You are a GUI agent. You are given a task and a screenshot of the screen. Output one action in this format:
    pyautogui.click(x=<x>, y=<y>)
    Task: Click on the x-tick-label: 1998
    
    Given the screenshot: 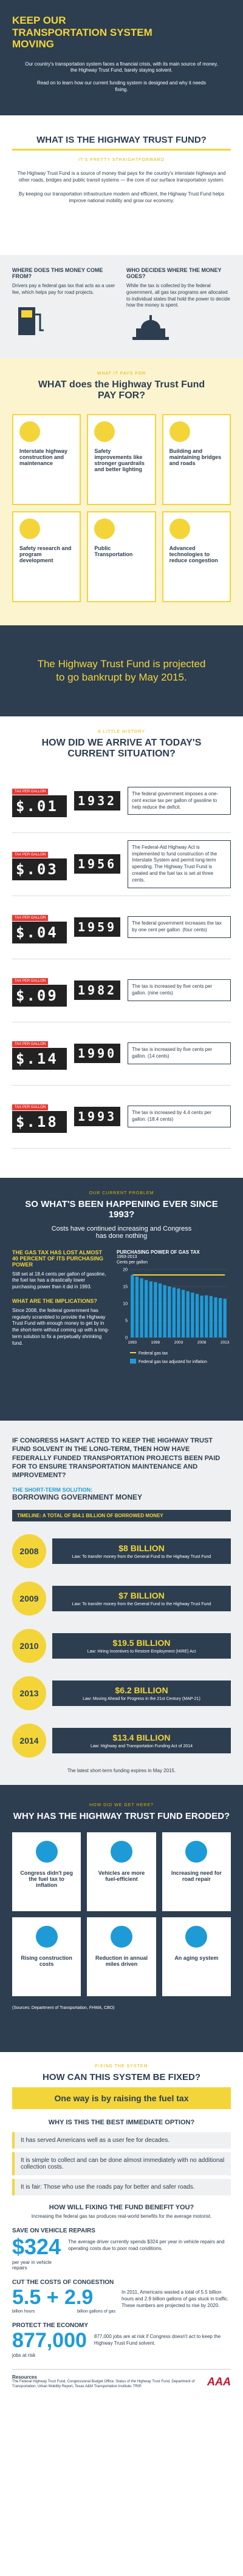 What is the action you would take?
    pyautogui.click(x=156, y=1343)
    